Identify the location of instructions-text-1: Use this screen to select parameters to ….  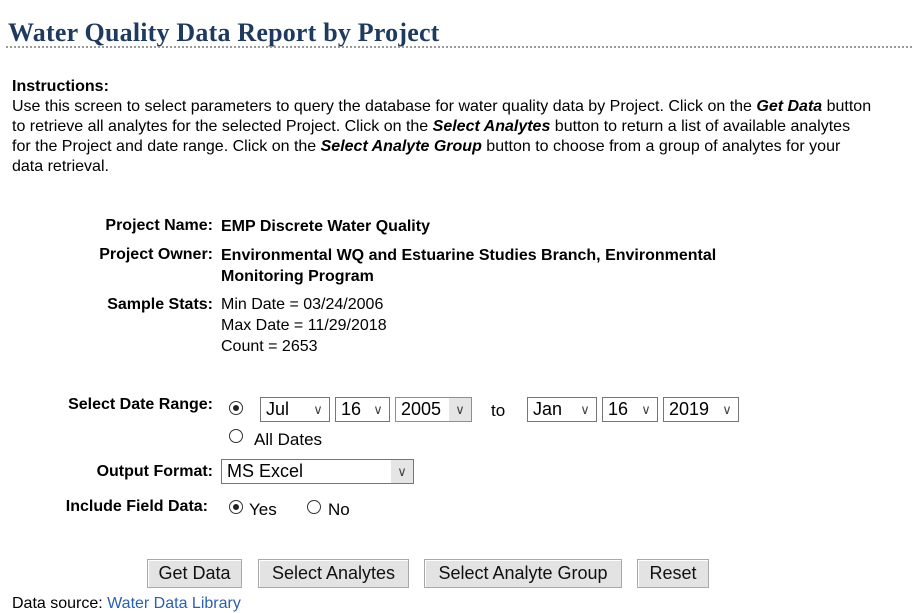
(384, 106).